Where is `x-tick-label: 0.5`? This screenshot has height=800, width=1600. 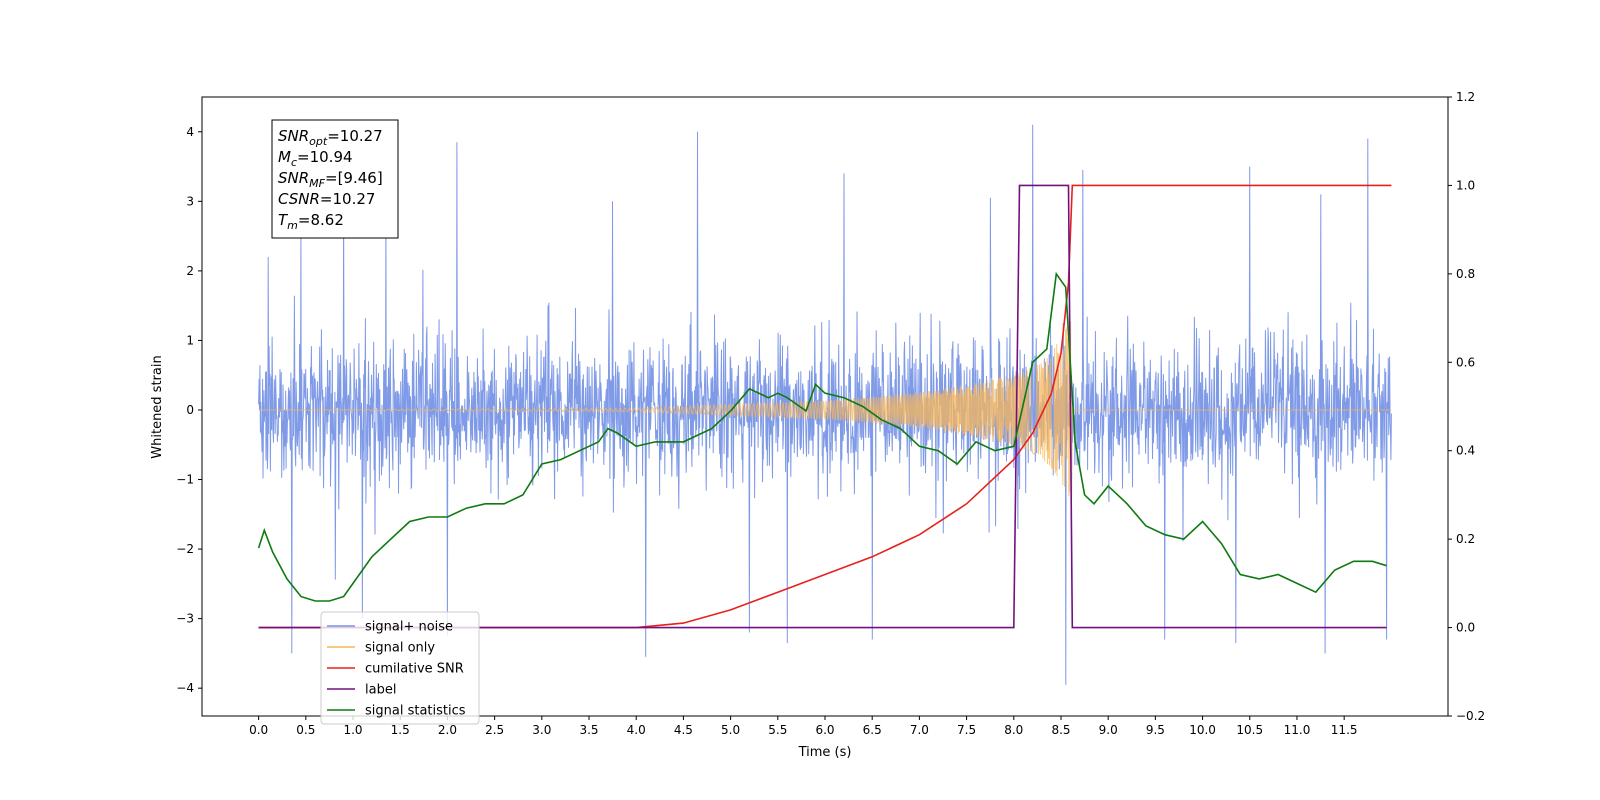 x-tick-label: 0.5 is located at coordinates (305, 730).